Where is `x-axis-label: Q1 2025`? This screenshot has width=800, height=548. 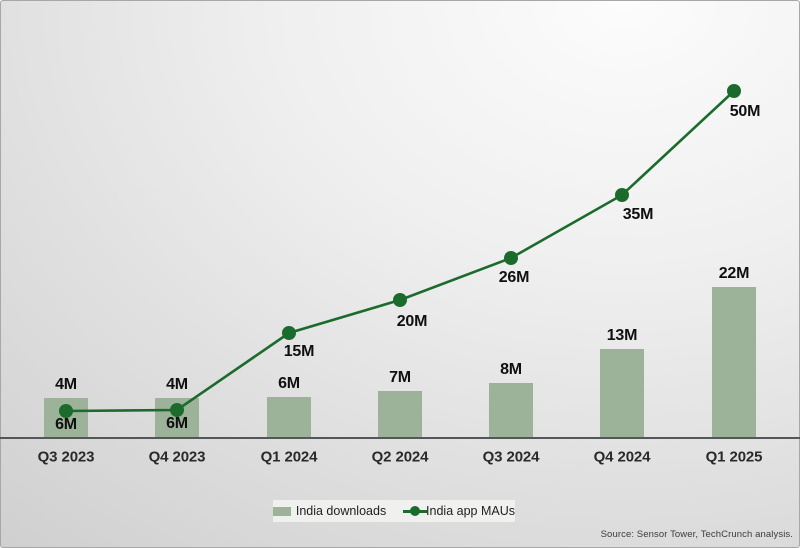
x-axis-label: Q1 2025 is located at coordinates (734, 457).